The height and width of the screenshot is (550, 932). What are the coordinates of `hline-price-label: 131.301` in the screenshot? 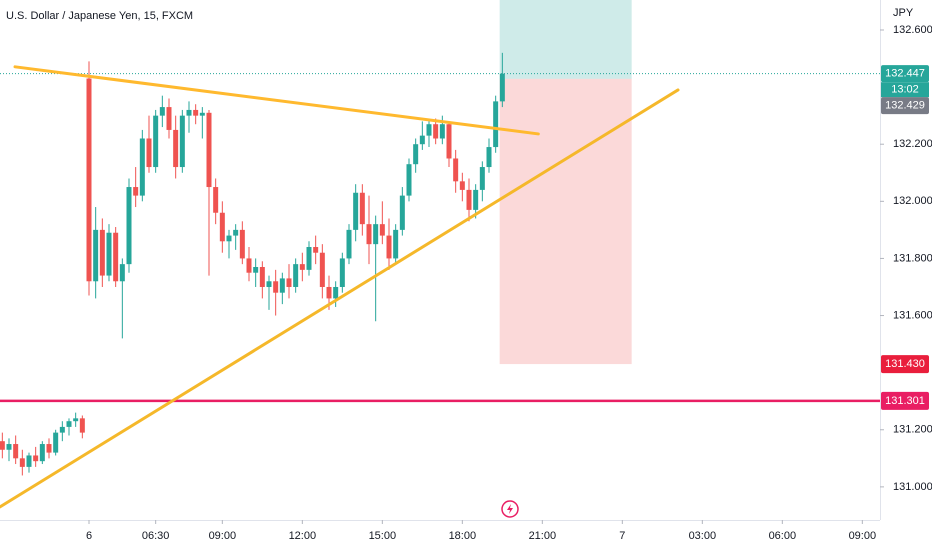 It's located at (905, 401).